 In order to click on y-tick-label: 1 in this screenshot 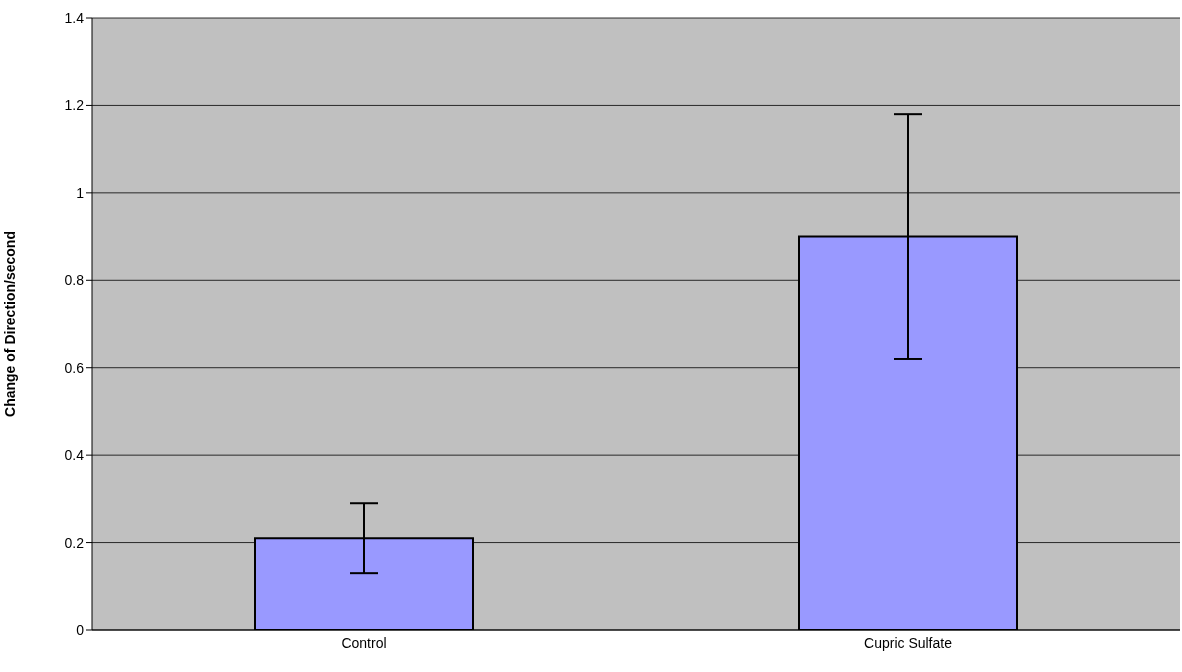, I will do `click(80, 192)`.